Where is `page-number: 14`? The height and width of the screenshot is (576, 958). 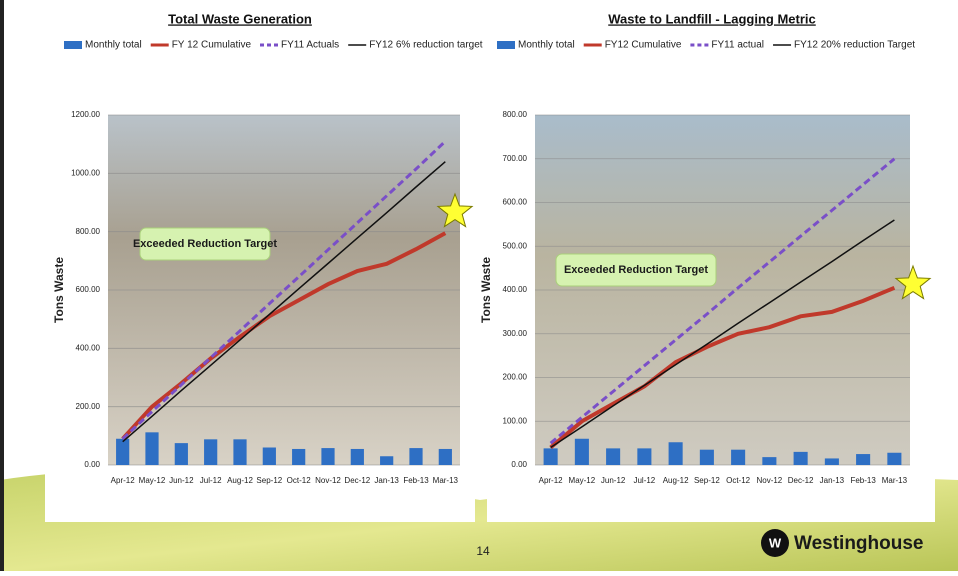
page-number: 14 is located at coordinates (483, 551).